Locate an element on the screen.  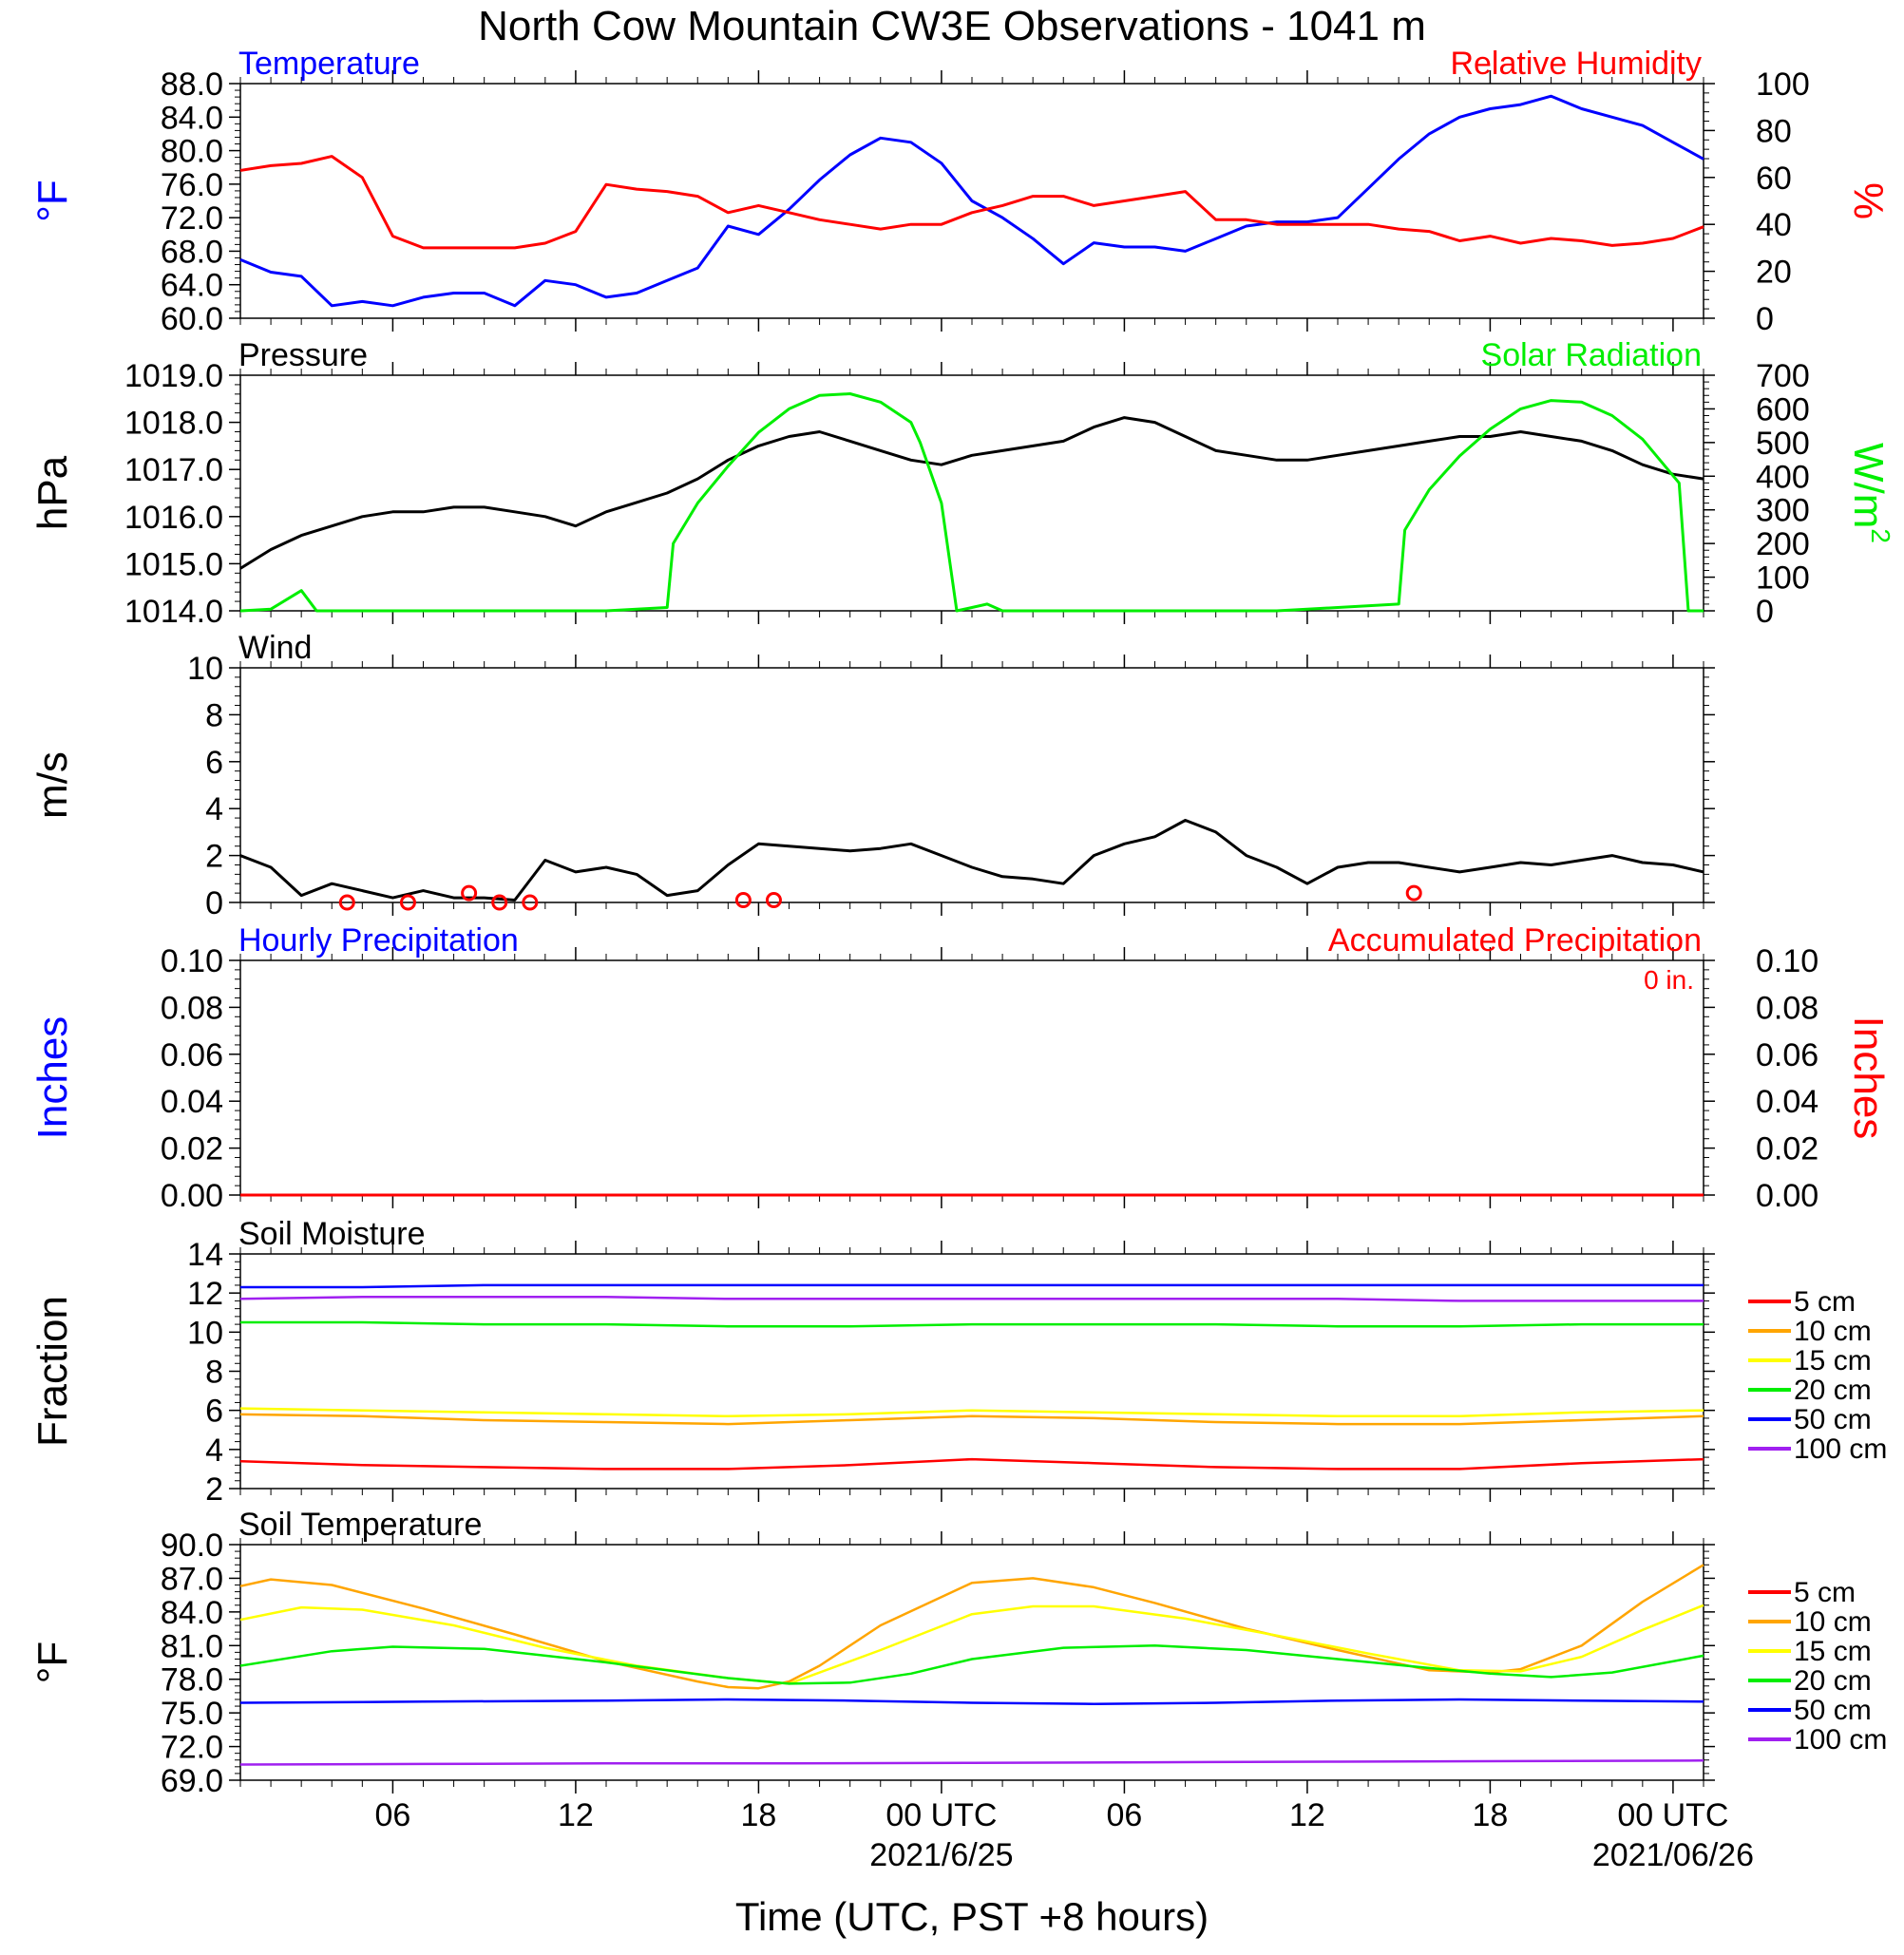
y-tick-label: 0.00 is located at coordinates (192, 1196).